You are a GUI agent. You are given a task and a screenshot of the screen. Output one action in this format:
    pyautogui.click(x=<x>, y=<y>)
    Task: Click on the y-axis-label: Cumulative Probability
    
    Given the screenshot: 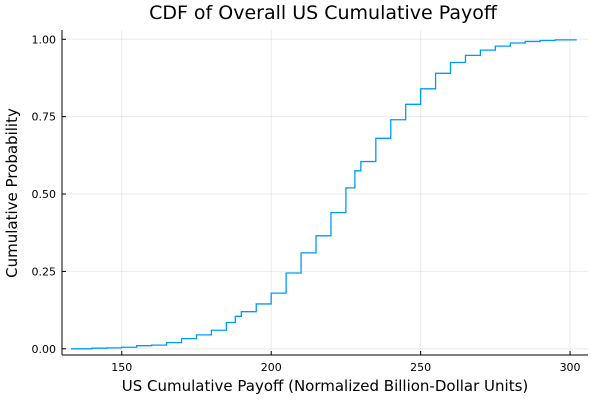 What is the action you would take?
    pyautogui.click(x=12, y=193)
    